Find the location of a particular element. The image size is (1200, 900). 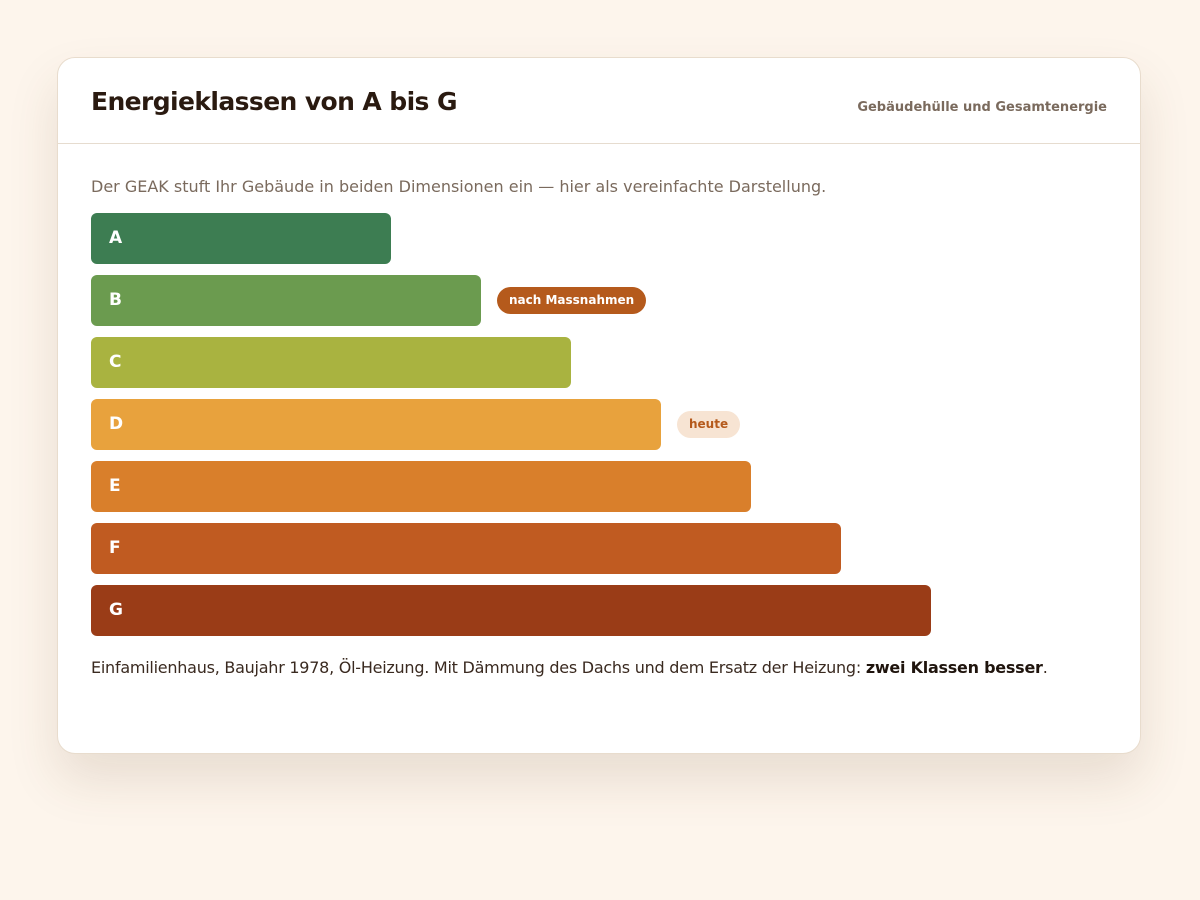

card-subtitle: Gebäudehülle und Gesamtenergie is located at coordinates (982, 107).